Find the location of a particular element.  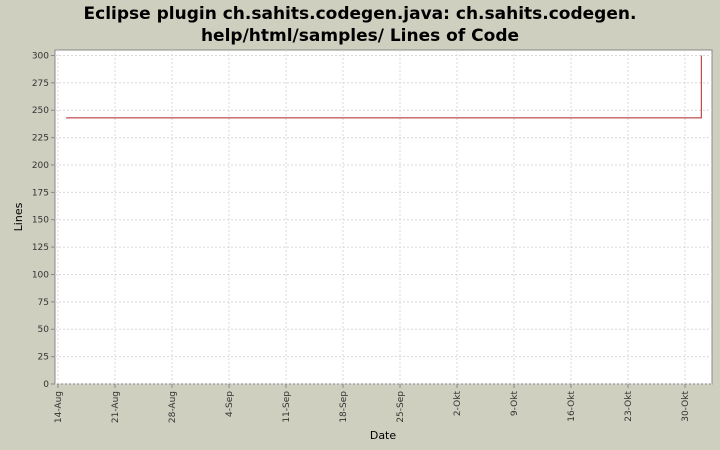

y-tick-label: 100 is located at coordinates (40, 275).